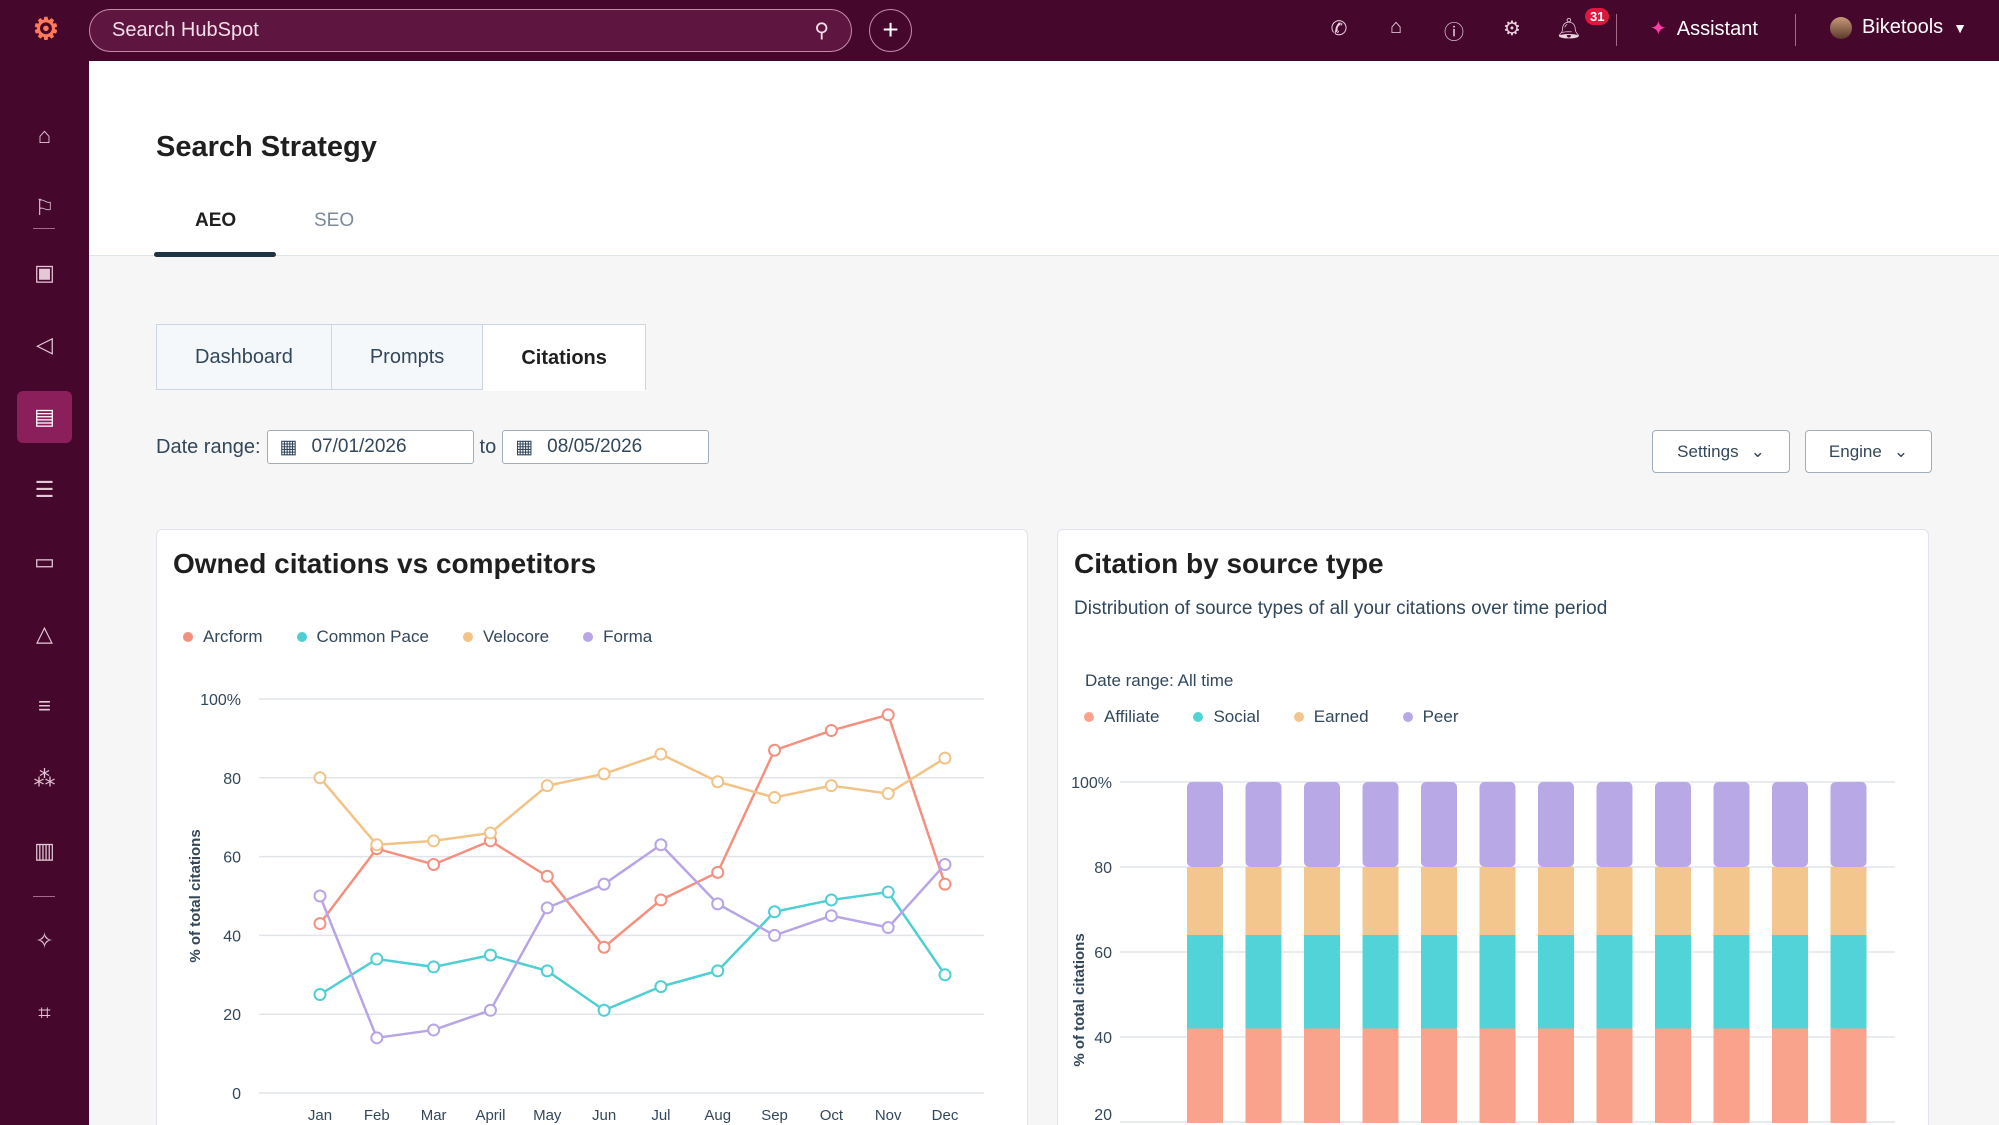 This screenshot has height=1125, width=1999. Describe the element at coordinates (1855, 451) in the screenshot. I see `engine-label: Engine` at that location.